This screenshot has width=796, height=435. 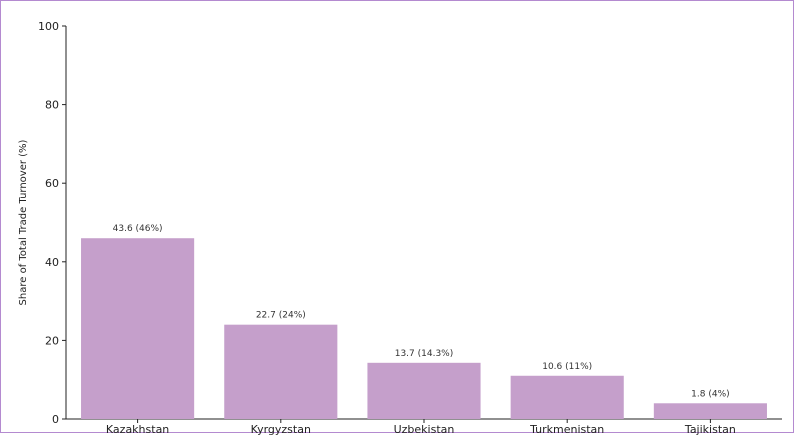 What do you see at coordinates (424, 390) in the screenshot?
I see `bar-uzbekistan` at bounding box center [424, 390].